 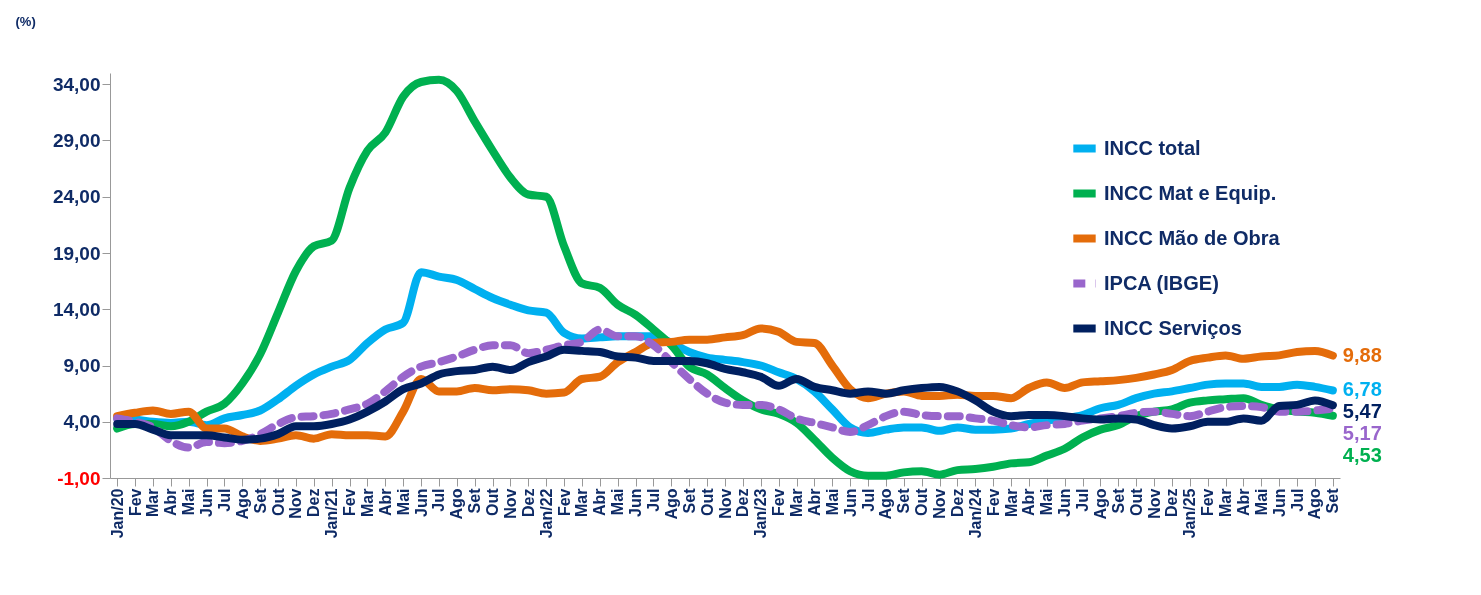 What do you see at coordinates (76, 253) in the screenshot?
I see `y-tick-label: 19,00` at bounding box center [76, 253].